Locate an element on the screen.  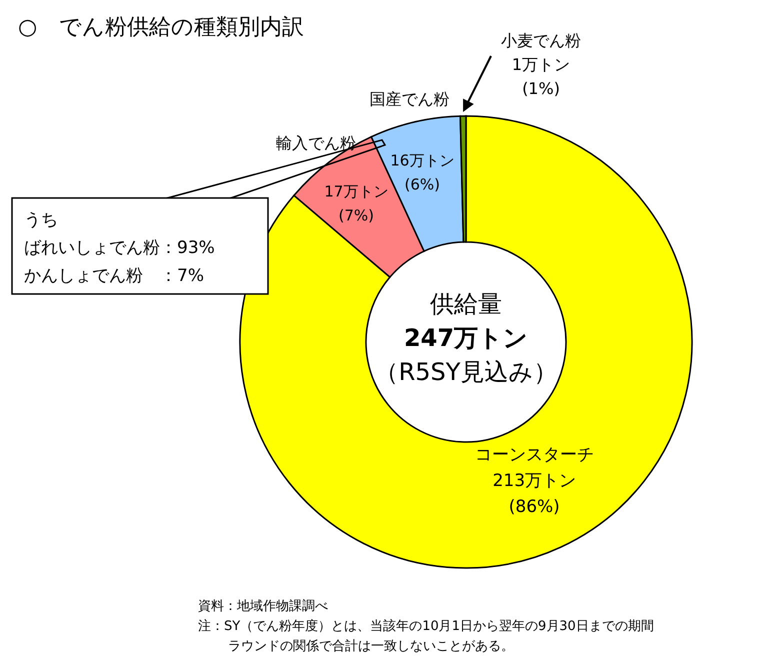
text: 247万トン is located at coordinates (466, 338).